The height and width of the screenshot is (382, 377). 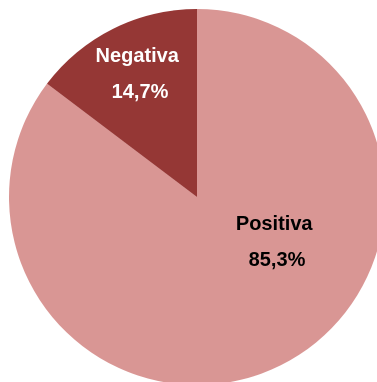 What do you see at coordinates (138, 56) in the screenshot?
I see `slice-label-negativa-name: Negativa` at bounding box center [138, 56].